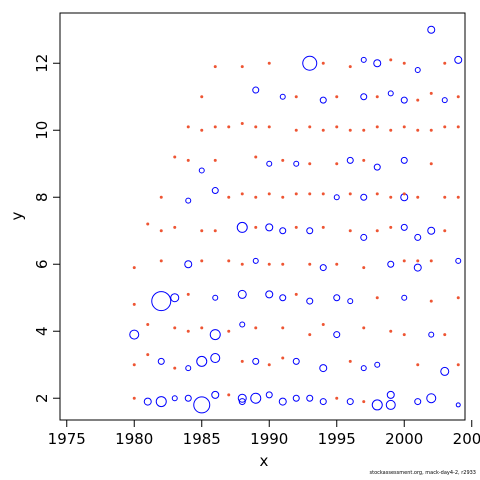 This screenshot has height=480, width=480. Describe the element at coordinates (202, 439) in the screenshot. I see `x-tick-label: 1985` at that location.